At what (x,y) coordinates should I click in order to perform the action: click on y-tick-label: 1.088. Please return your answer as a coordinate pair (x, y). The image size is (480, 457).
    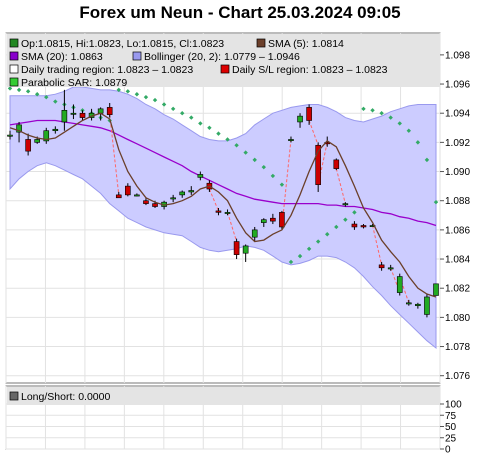
    Looking at the image, I should click on (457, 201).